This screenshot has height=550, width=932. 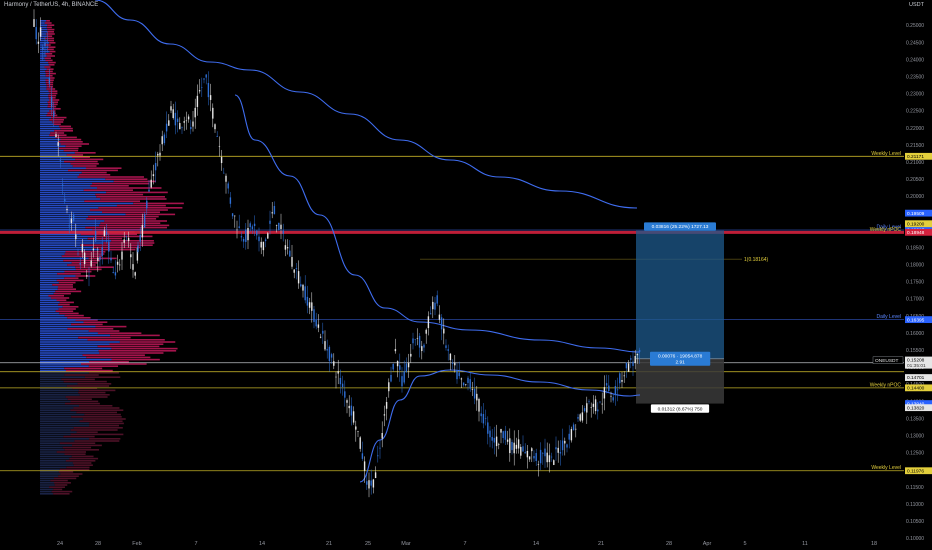 What do you see at coordinates (329, 544) in the screenshot?
I see `date-tick: 21` at bounding box center [329, 544].